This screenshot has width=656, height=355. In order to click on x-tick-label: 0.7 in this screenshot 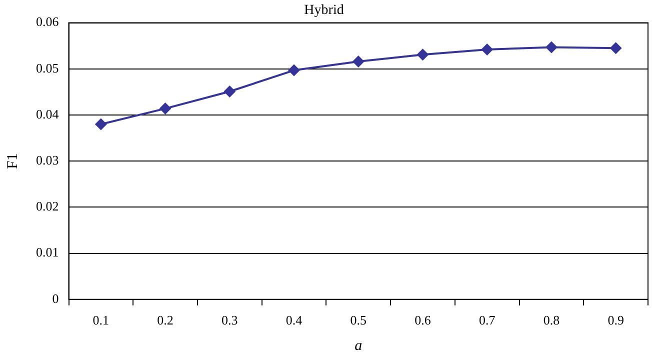, I will do `click(487, 320)`.